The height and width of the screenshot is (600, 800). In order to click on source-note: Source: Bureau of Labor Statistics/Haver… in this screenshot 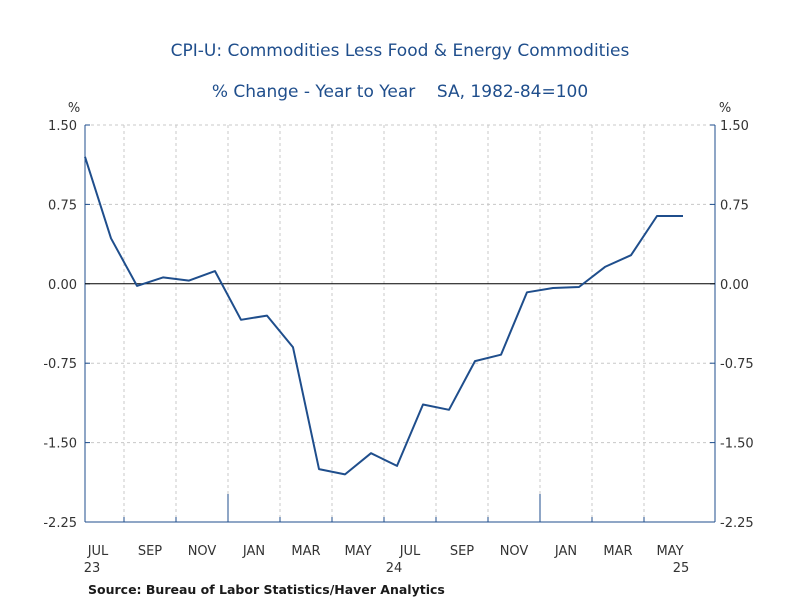, I will do `click(266, 589)`.